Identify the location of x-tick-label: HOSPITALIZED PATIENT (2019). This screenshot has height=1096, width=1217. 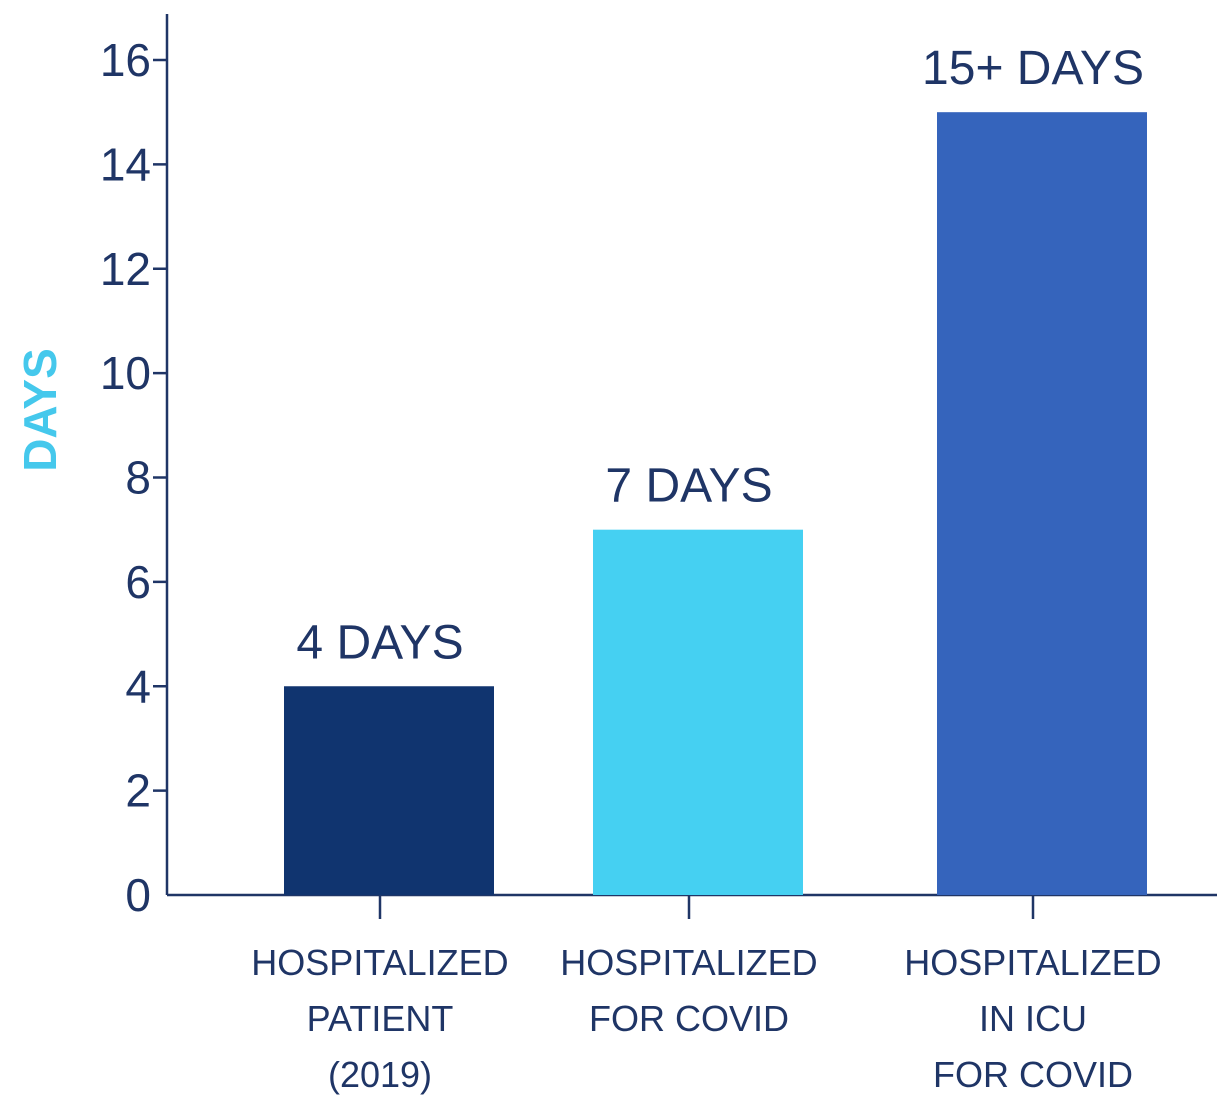
(379, 1018).